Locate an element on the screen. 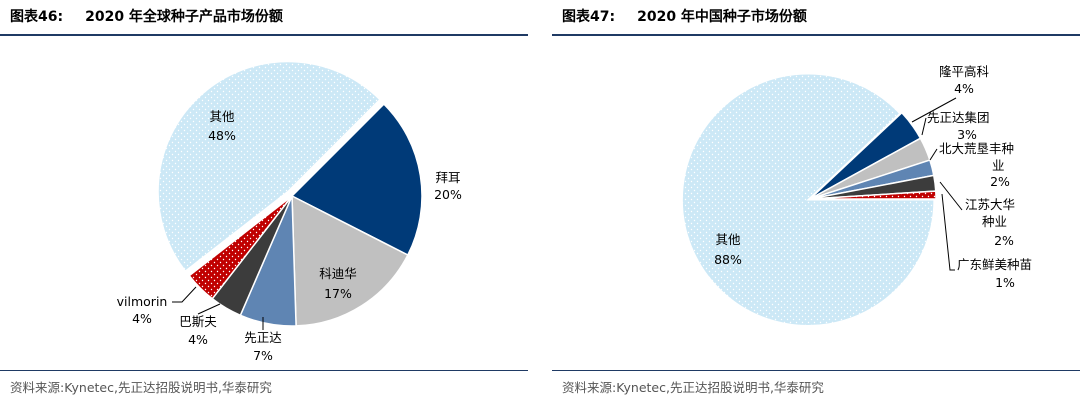 This screenshot has width=1080, height=403. chart-title: 图表47: 2020 年中国种子市场份额 is located at coordinates (684, 16).